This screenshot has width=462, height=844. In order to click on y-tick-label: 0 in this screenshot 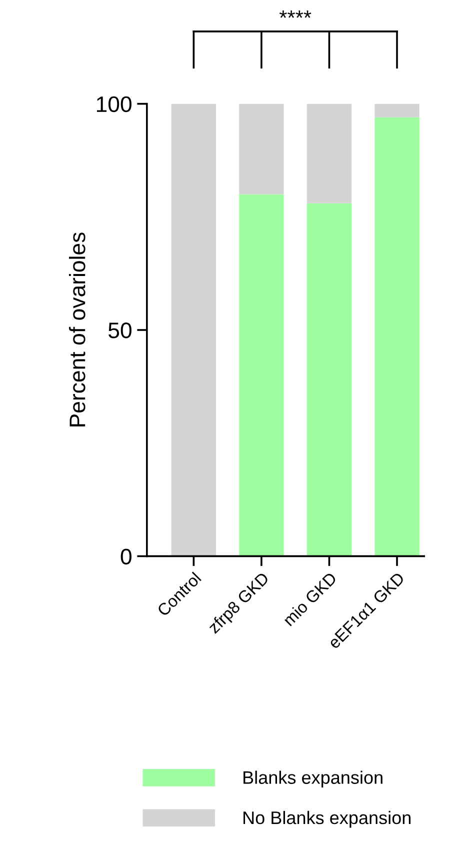, I will do `click(126, 556)`.